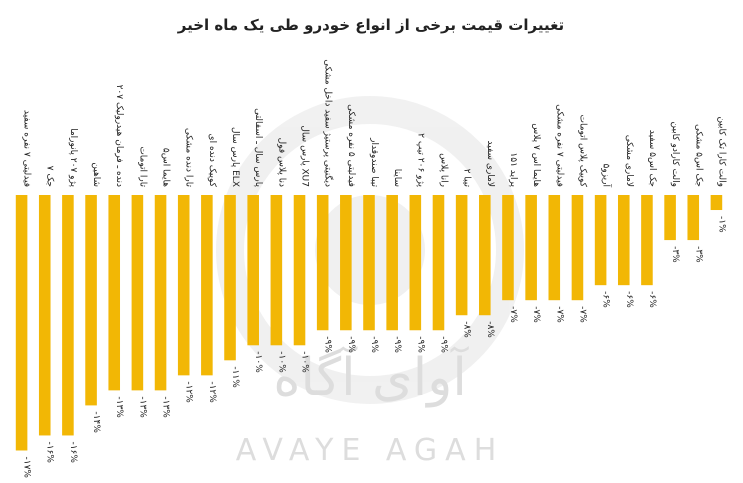 Image resolution: width=743 pixels, height=483 pixels. I want to click on x-tick-label: پارس سال XU7, so click(305, 156).